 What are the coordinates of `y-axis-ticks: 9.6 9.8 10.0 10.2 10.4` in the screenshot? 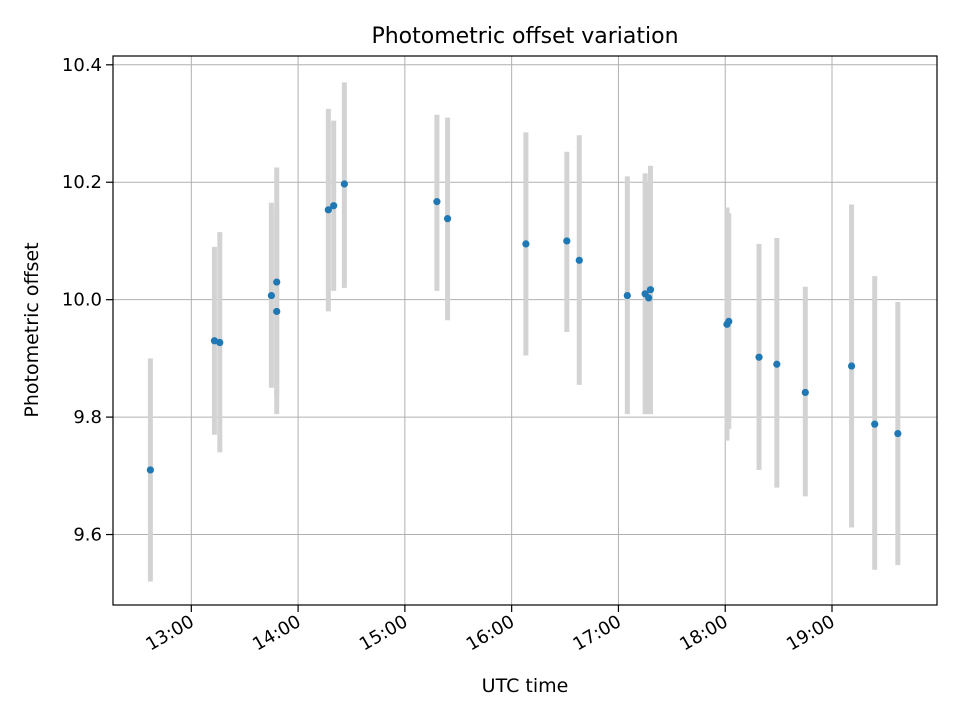 It's located at (87, 300).